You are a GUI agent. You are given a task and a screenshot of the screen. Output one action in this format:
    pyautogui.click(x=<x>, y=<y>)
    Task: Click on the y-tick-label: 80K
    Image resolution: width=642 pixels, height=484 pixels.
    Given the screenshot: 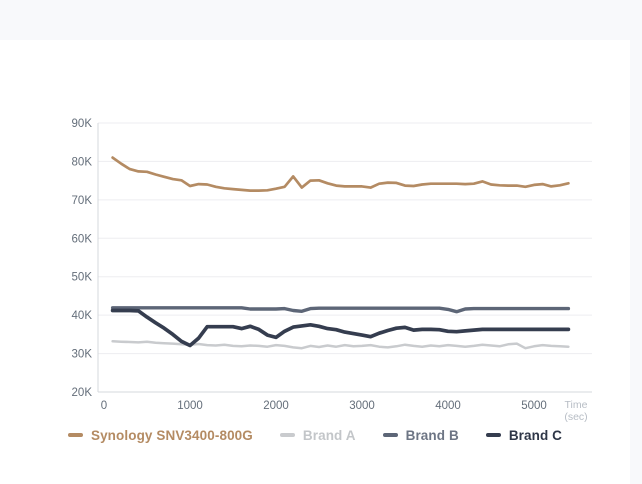 What is the action you would take?
    pyautogui.click(x=82, y=162)
    